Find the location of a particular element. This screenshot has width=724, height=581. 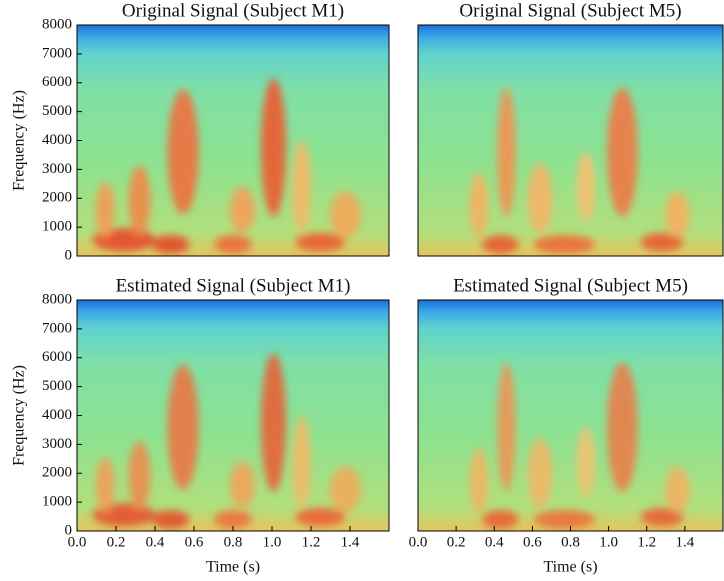

panel-title: Original Signal (Subject M5) is located at coordinates (570, 10).